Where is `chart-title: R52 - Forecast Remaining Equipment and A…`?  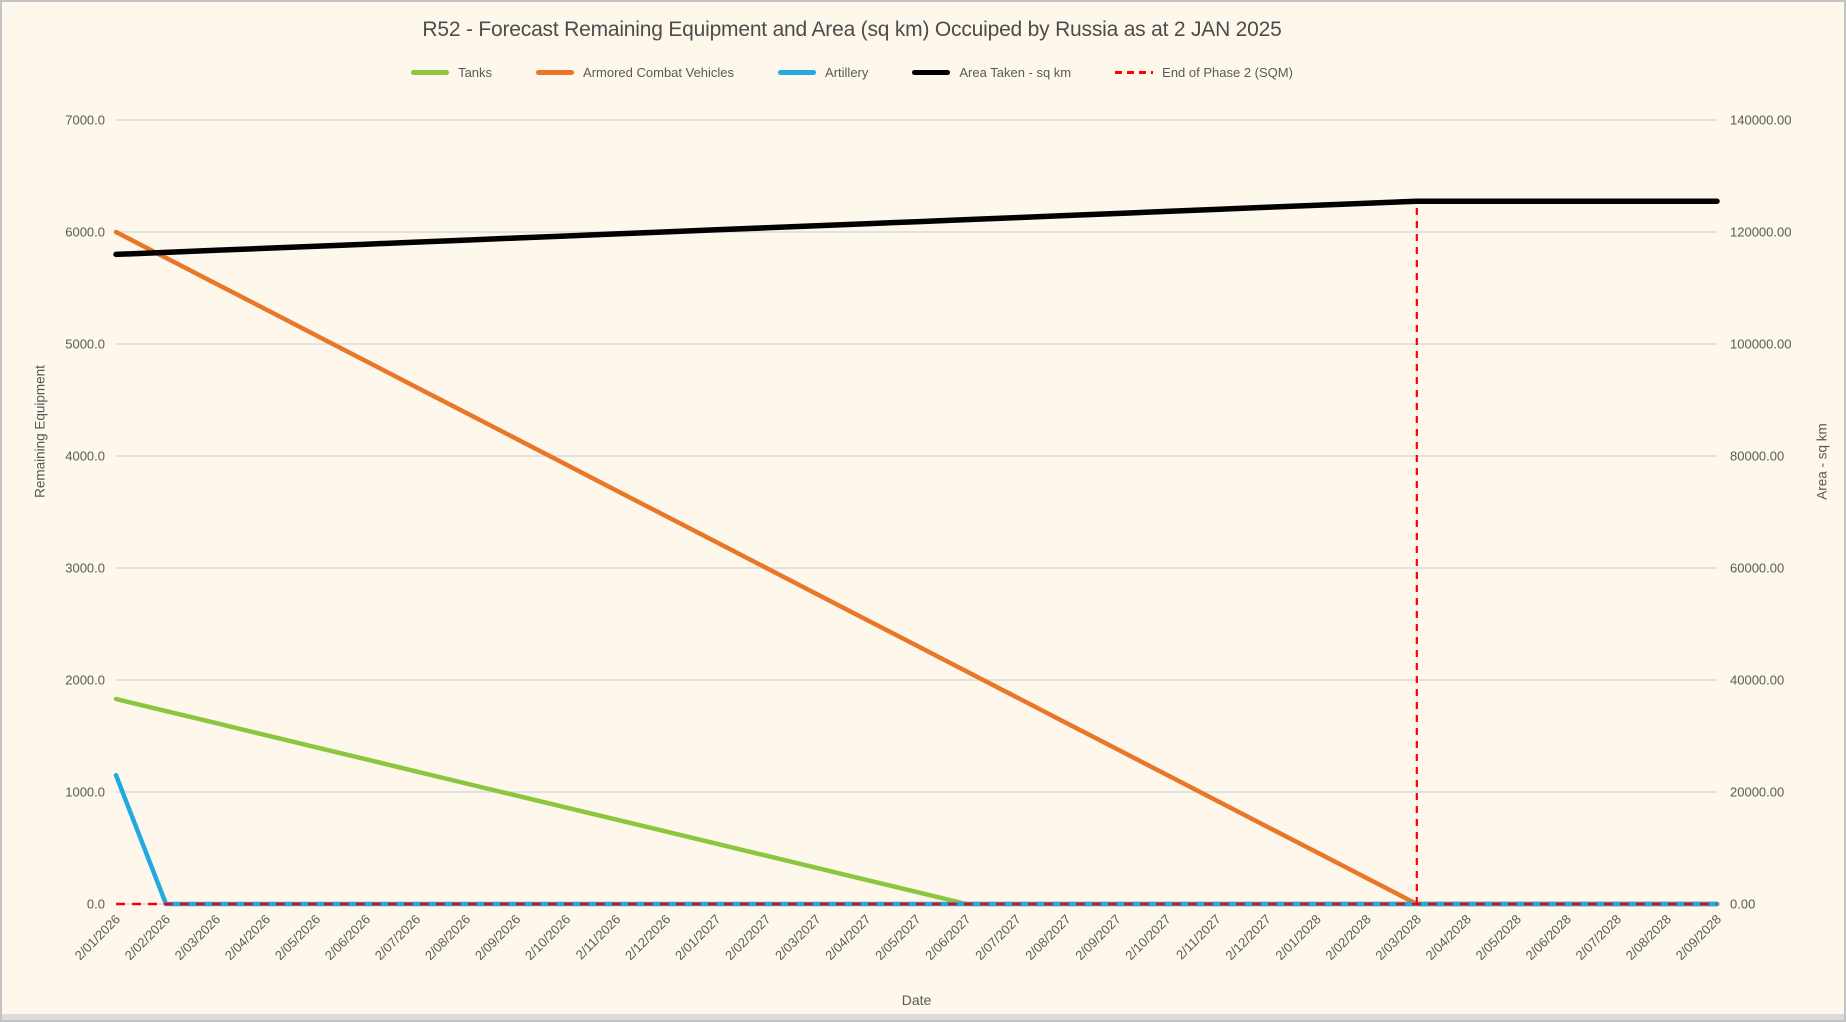
chart-title: R52 - Forecast Remaining Equipment and A… is located at coordinates (852, 29).